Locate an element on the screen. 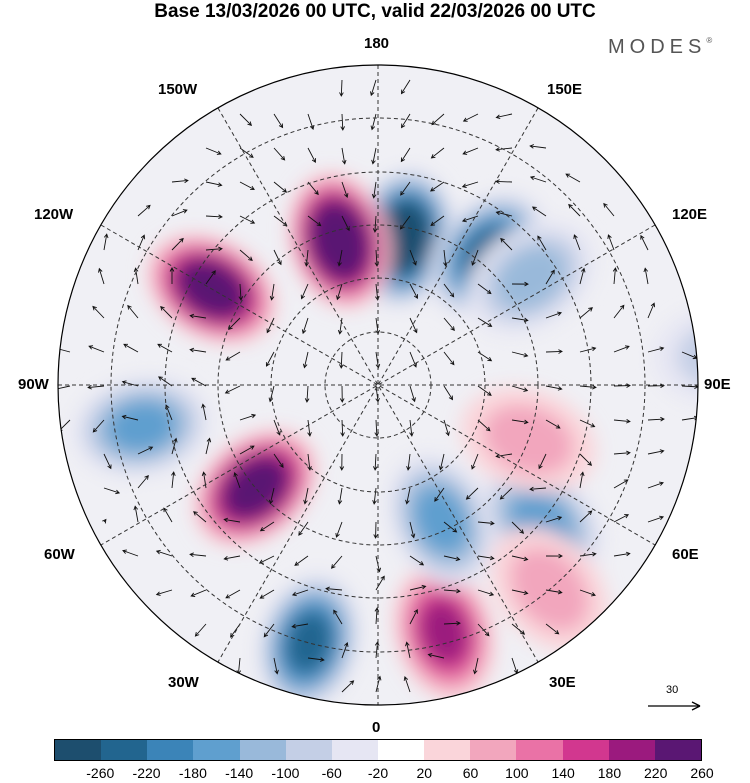 The width and height of the screenshot is (750, 783). reference-vector: 30 is located at coordinates (675, 704).